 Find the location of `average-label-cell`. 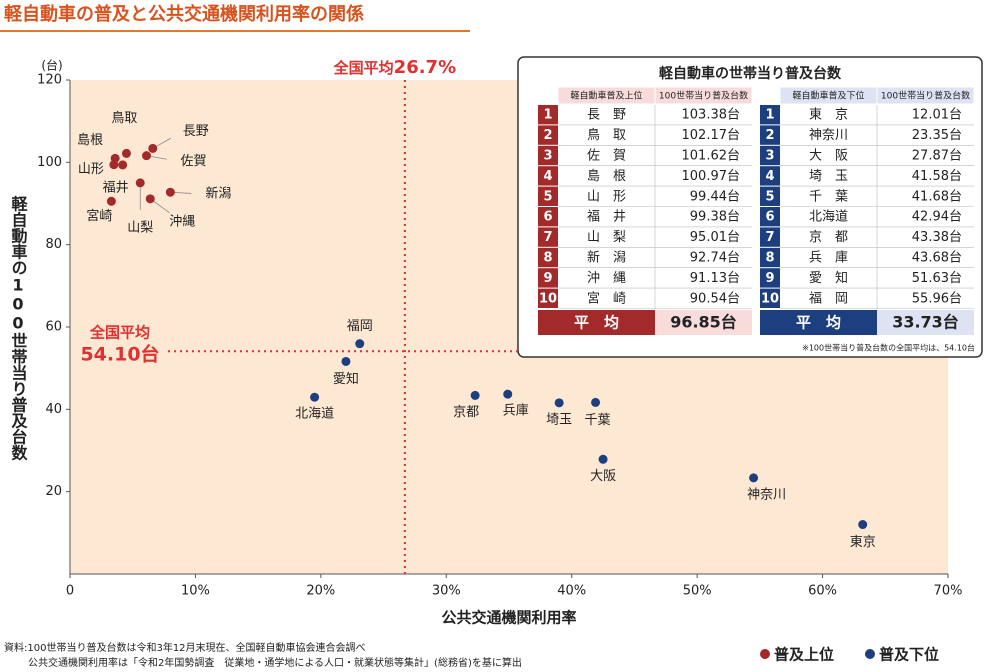

average-label-cell is located at coordinates (596, 322).